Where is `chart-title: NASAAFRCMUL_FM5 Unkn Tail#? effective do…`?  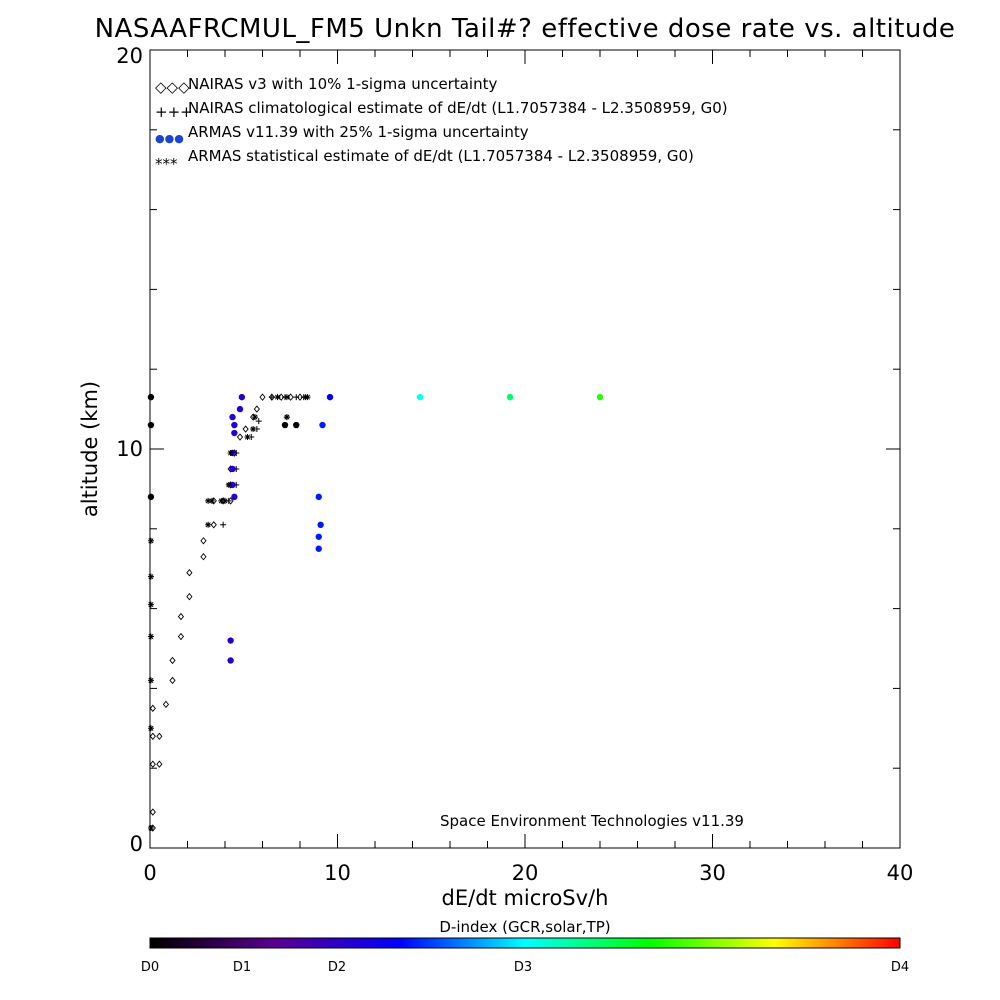
chart-title: NASAAFRCMUL_FM5 Unkn Tail#? effective do… is located at coordinates (525, 29).